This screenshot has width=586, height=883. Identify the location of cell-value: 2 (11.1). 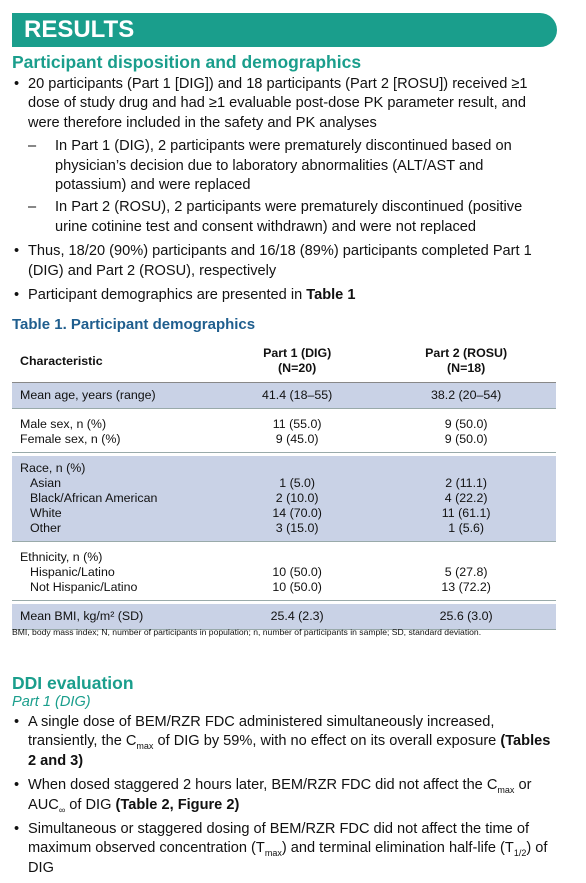
(466, 483).